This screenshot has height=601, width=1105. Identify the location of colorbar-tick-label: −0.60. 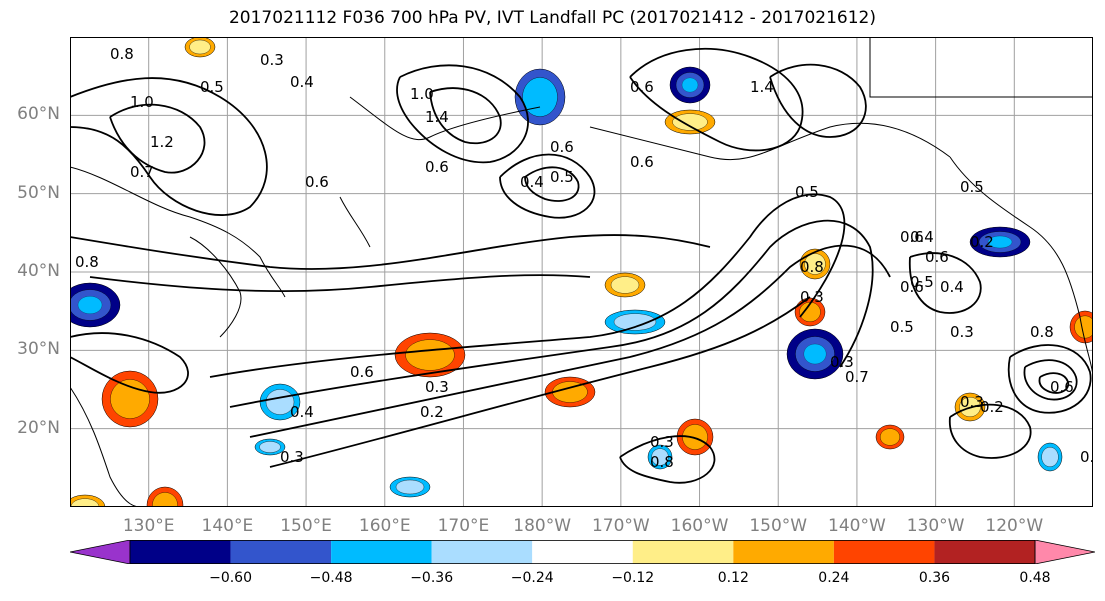
(230, 578).